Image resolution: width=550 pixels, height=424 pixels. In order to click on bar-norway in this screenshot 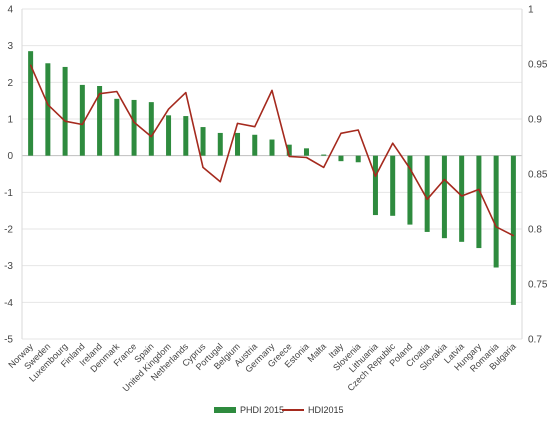, I will do `click(31, 103)`.